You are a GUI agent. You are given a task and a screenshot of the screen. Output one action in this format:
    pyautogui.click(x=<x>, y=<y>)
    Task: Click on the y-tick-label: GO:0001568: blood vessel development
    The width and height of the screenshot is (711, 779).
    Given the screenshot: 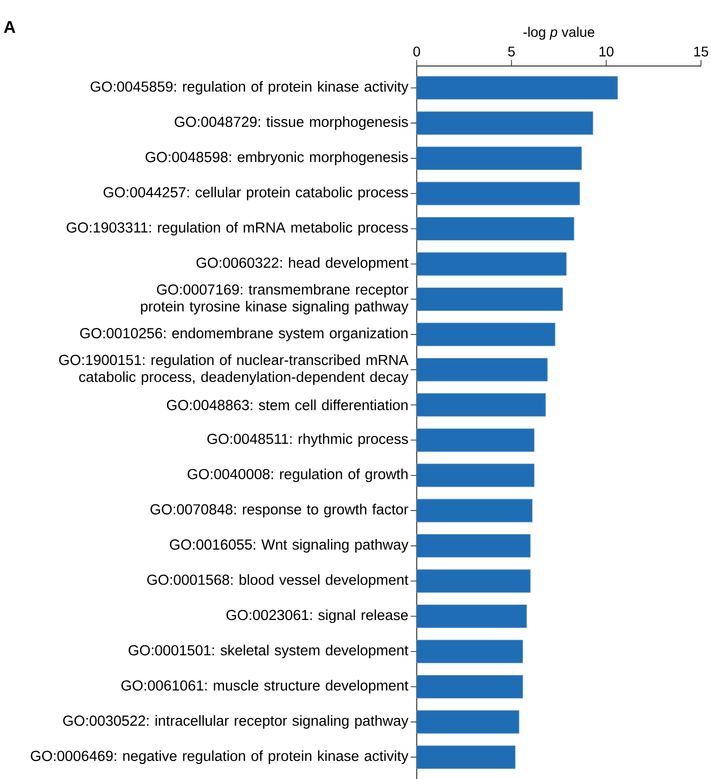 What is the action you would take?
    pyautogui.click(x=277, y=581)
    